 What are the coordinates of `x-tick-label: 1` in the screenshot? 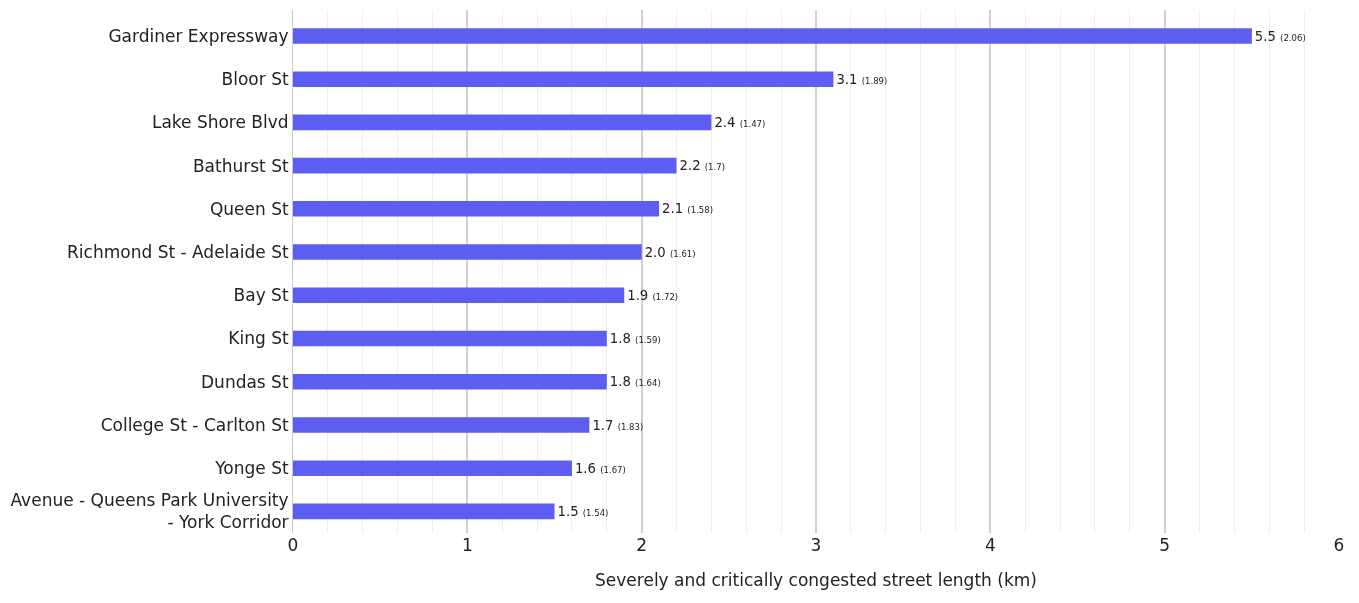 It's located at (467, 545).